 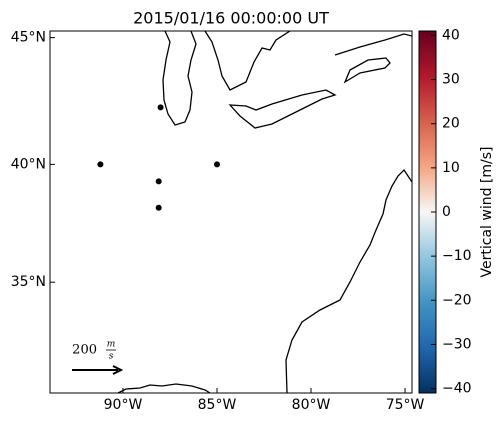 I want to click on colorbar-tick-label: −30, so click(x=457, y=344).